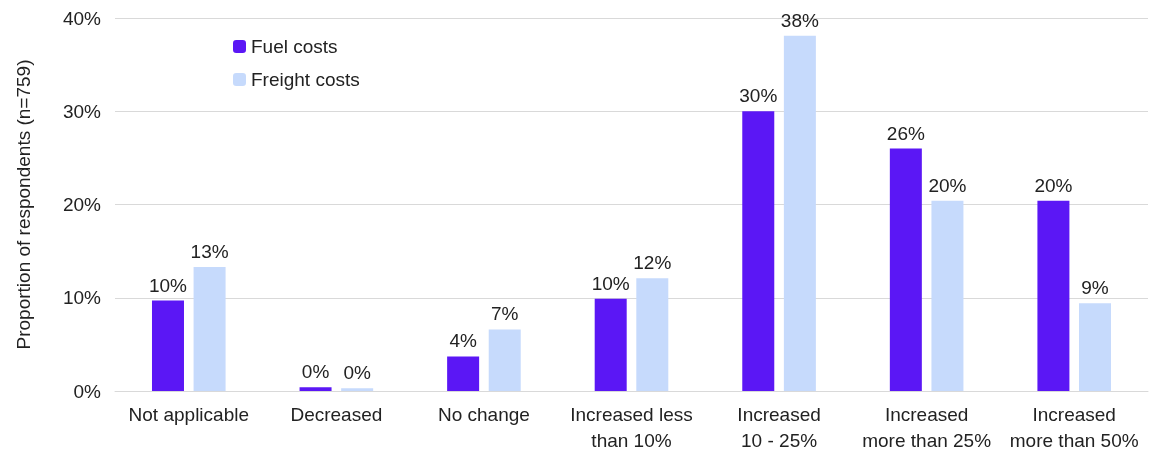 This screenshot has width=1166, height=463. What do you see at coordinates (188, 414) in the screenshot?
I see `x-tick-label: Not applicable` at bounding box center [188, 414].